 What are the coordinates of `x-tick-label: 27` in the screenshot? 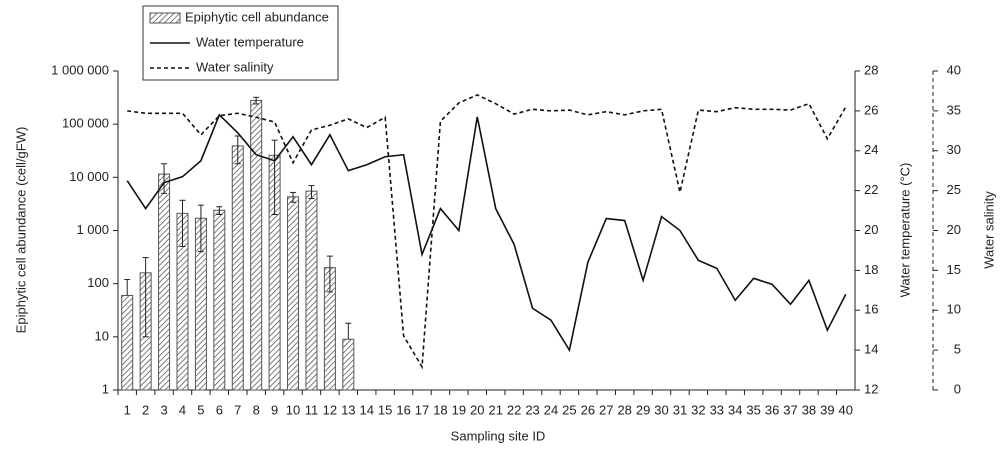 It's located at (606, 409).